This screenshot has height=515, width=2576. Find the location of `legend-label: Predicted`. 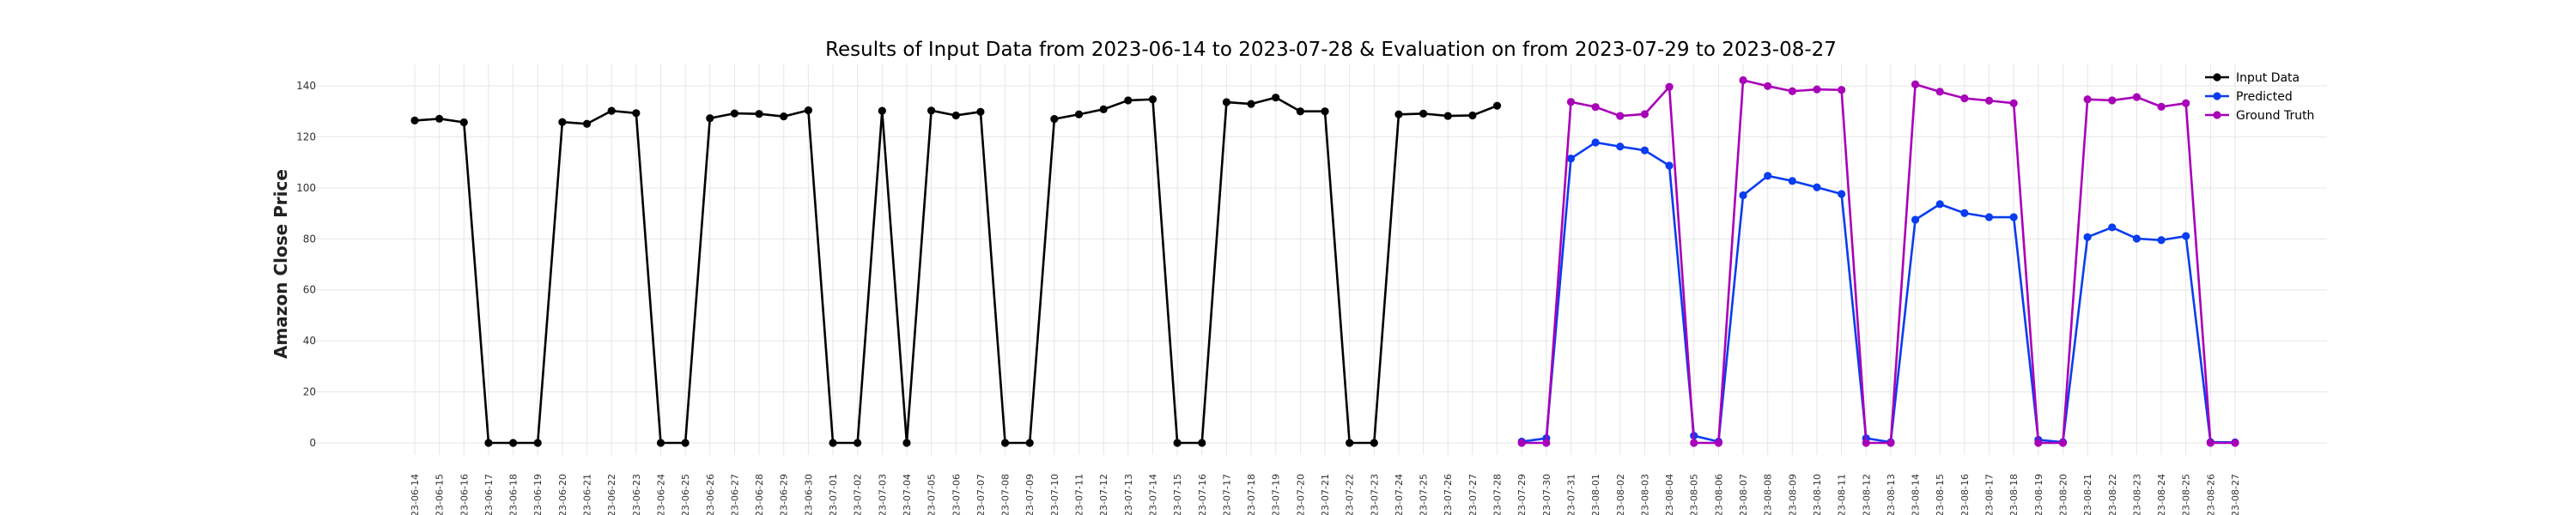

legend-label: Predicted is located at coordinates (2265, 97).